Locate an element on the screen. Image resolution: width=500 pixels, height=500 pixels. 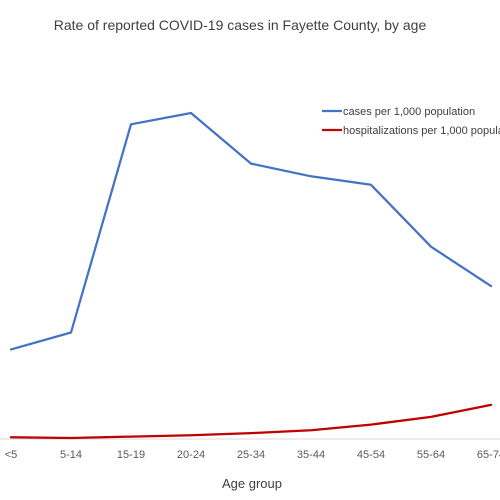
x-tick-label: <5 is located at coordinates (11, 455).